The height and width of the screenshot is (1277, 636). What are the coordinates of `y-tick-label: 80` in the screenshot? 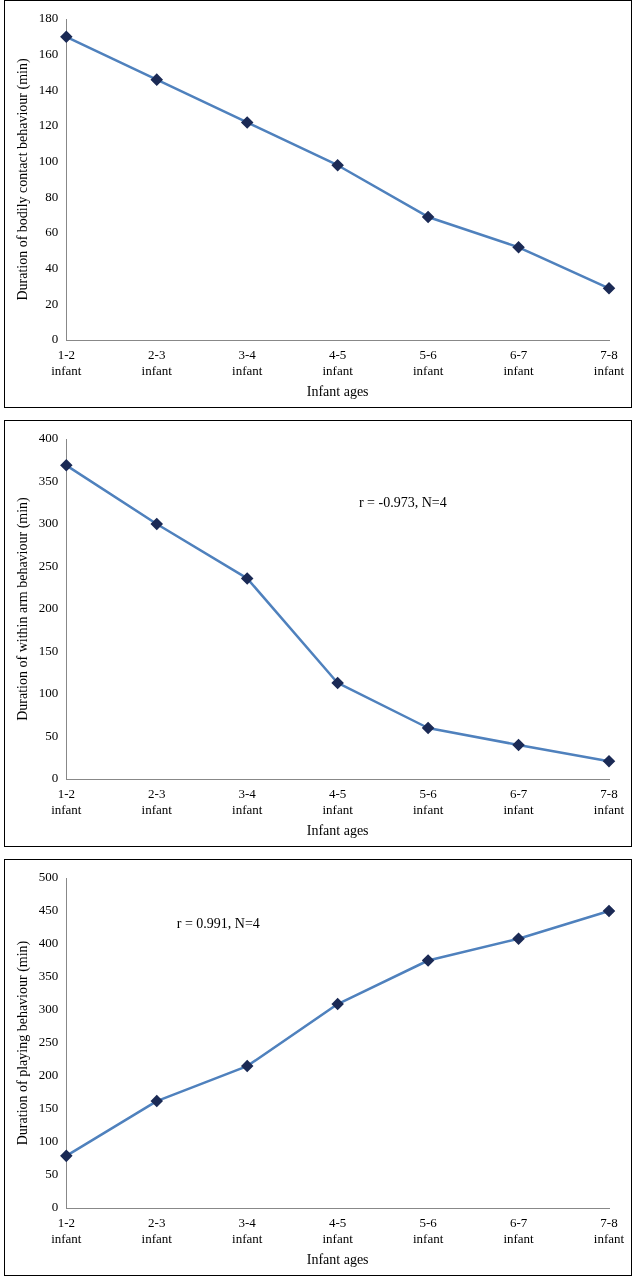 It's located at (52, 196).